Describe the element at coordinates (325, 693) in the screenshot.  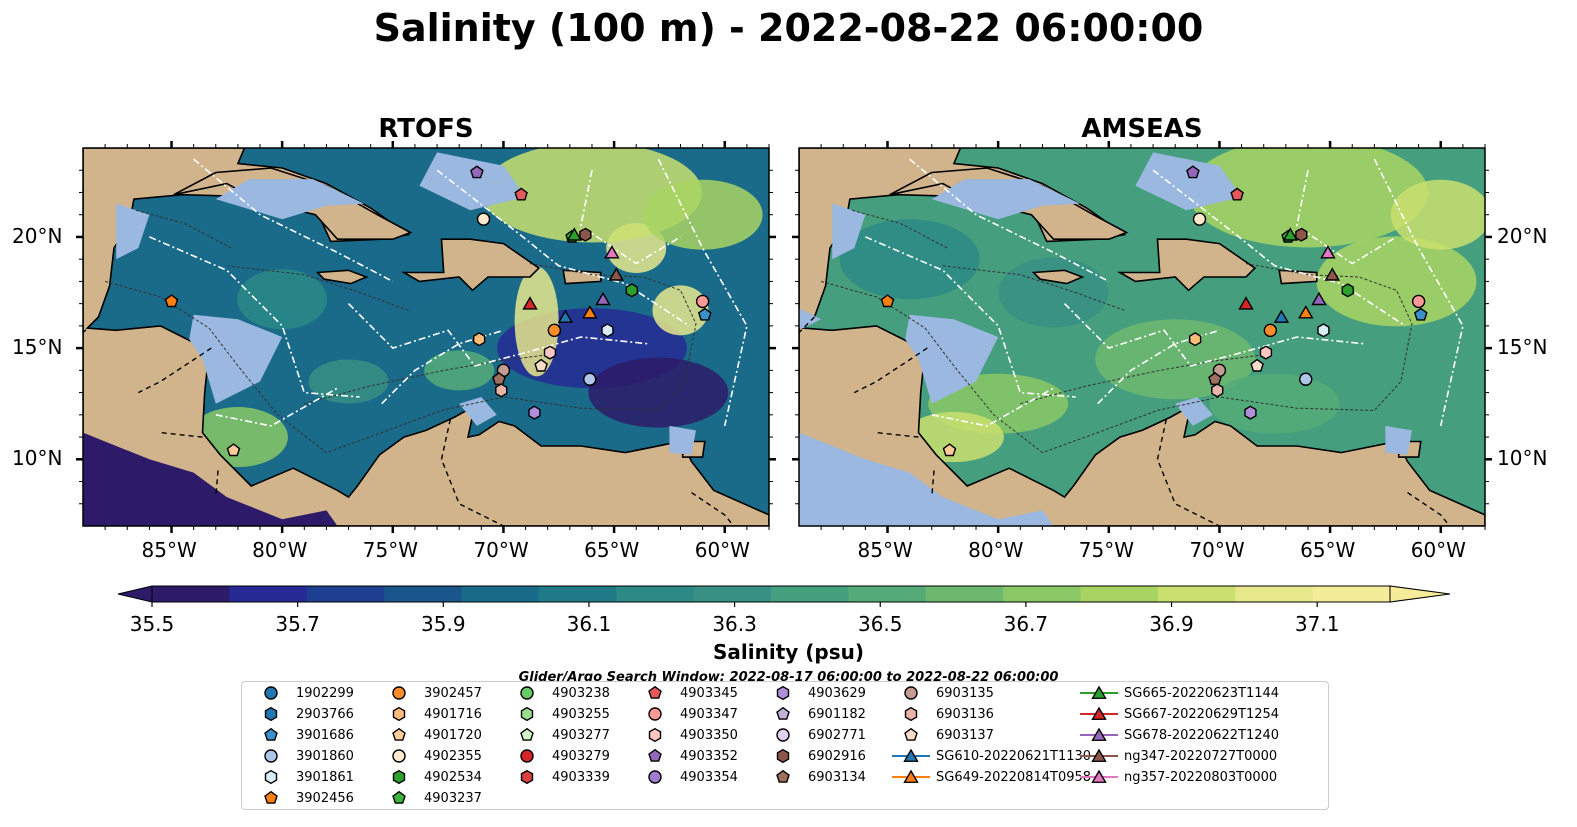
I see `legend-label: 1902299` at that location.